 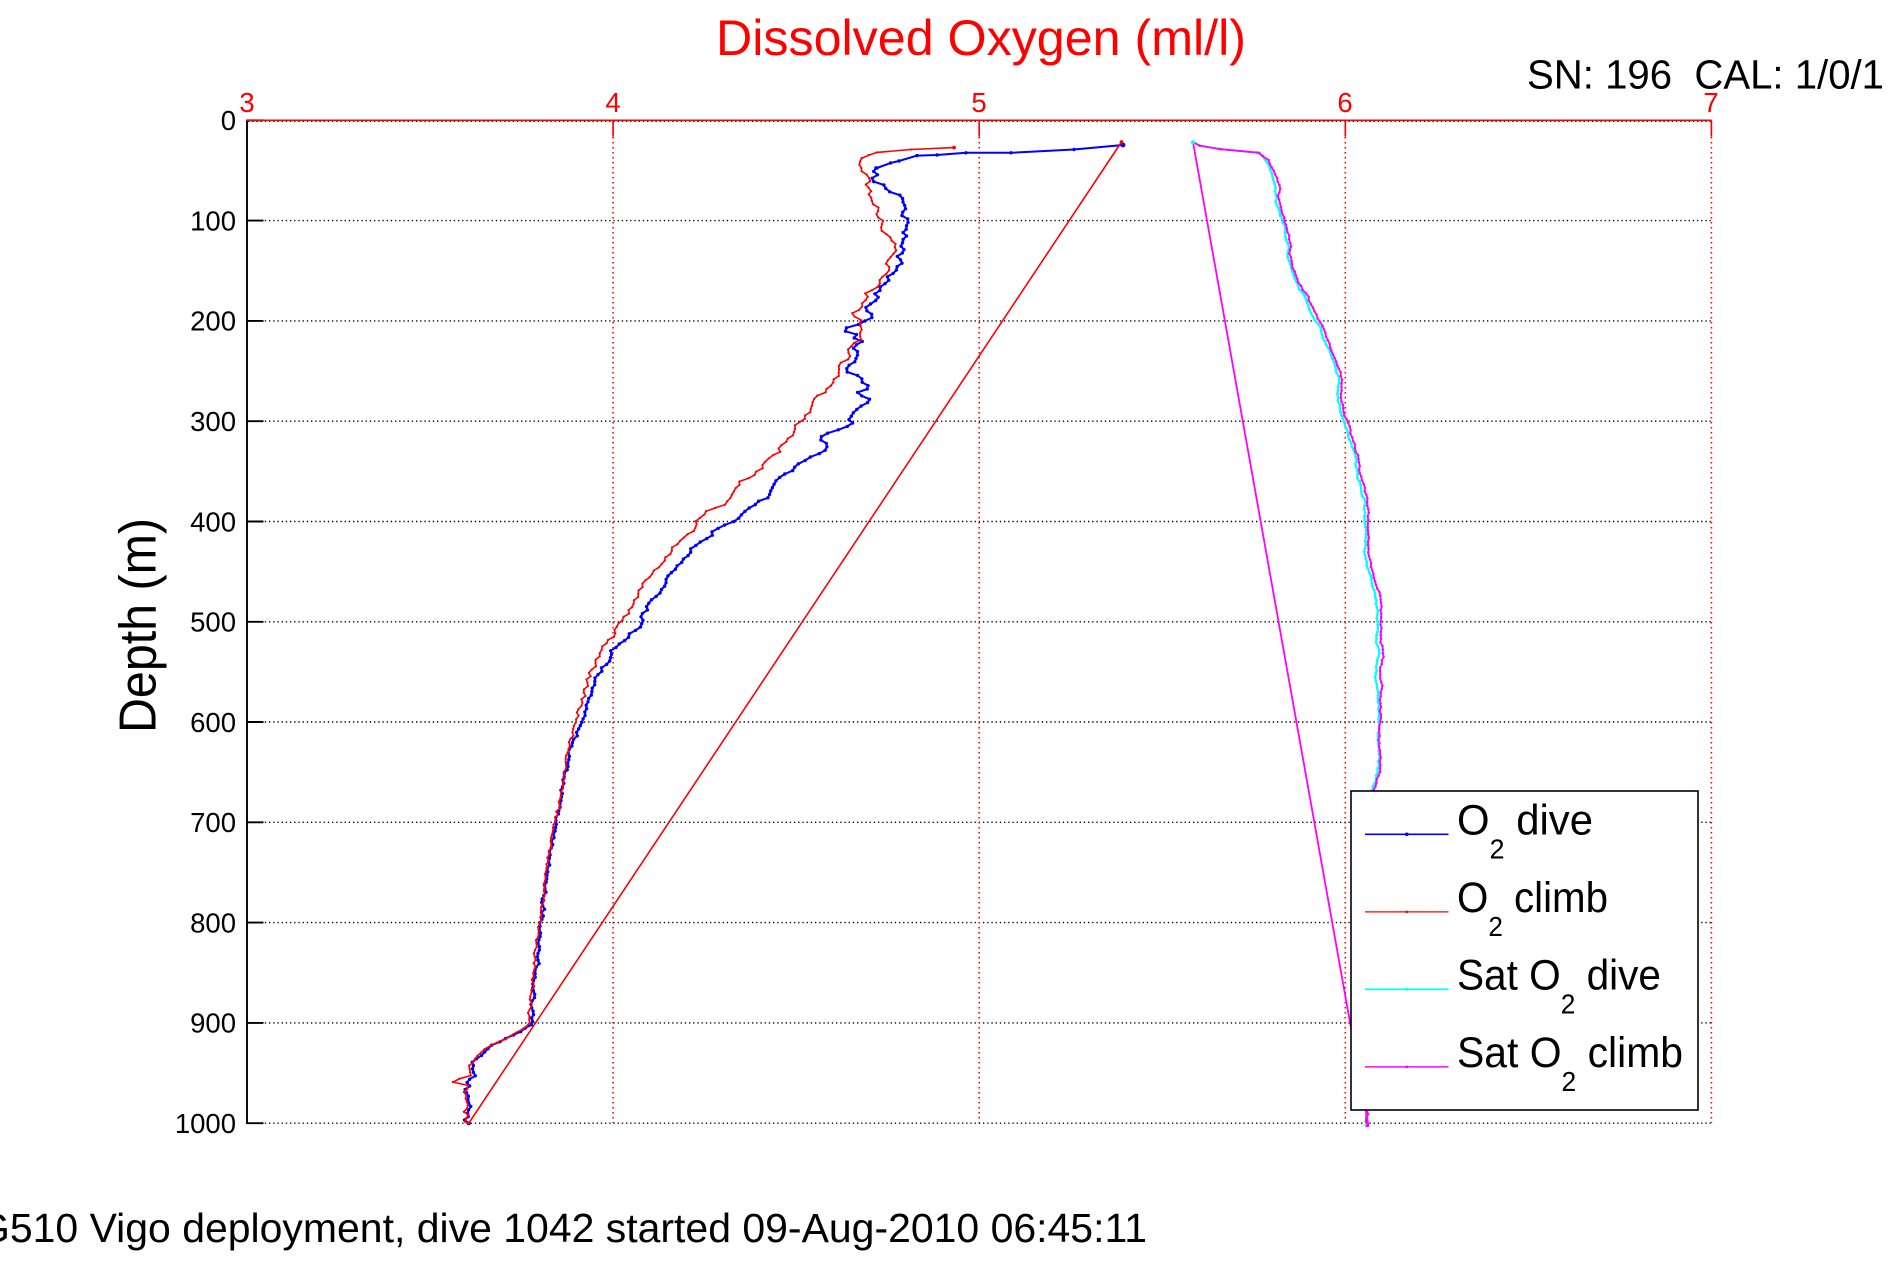 I want to click on svg-text: 800, so click(x=213, y=922).